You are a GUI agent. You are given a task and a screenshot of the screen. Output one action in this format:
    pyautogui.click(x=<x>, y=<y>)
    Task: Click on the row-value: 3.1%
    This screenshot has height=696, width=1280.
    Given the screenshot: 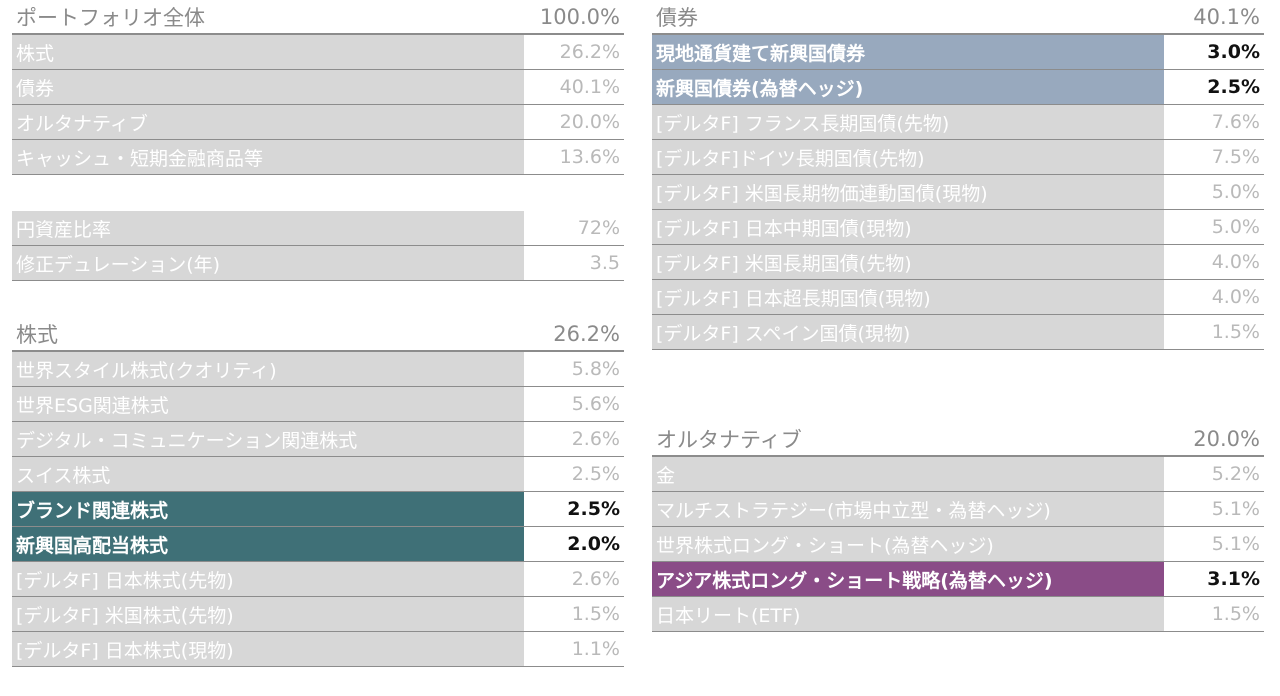 What is the action you would take?
    pyautogui.click(x=1214, y=579)
    